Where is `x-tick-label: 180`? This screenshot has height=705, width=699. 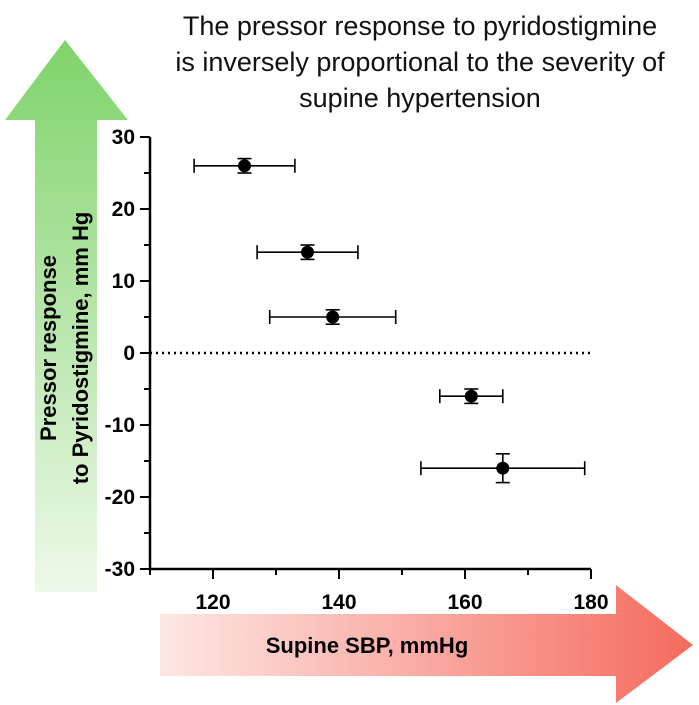 x-tick-label: 180 is located at coordinates (590, 602).